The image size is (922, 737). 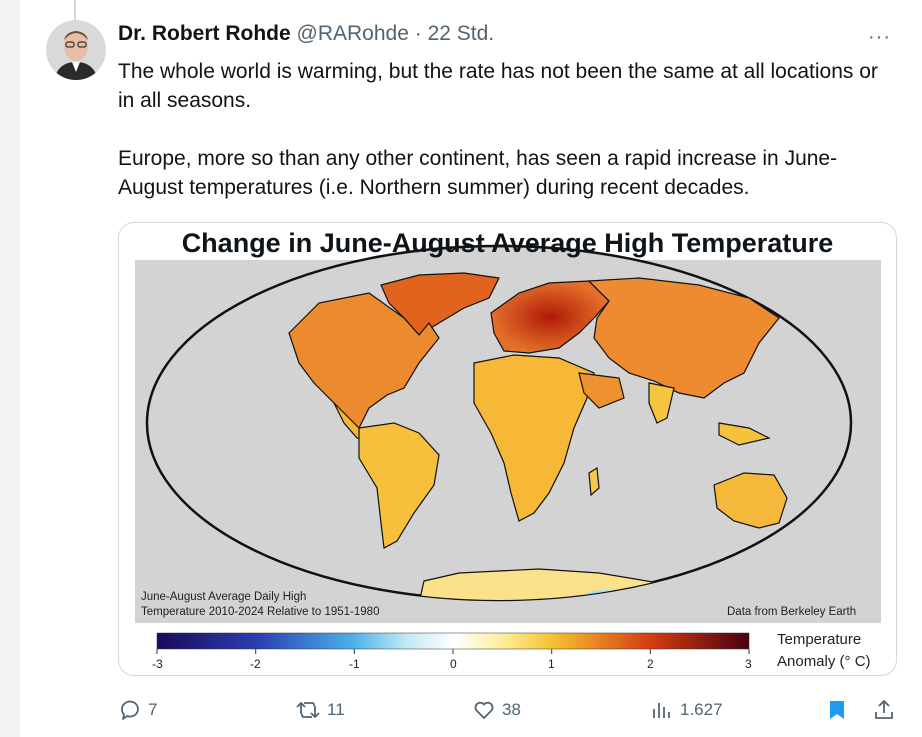 What do you see at coordinates (824, 651) in the screenshot?
I see `legend-title: Temperature Anomaly (° C)` at bounding box center [824, 651].